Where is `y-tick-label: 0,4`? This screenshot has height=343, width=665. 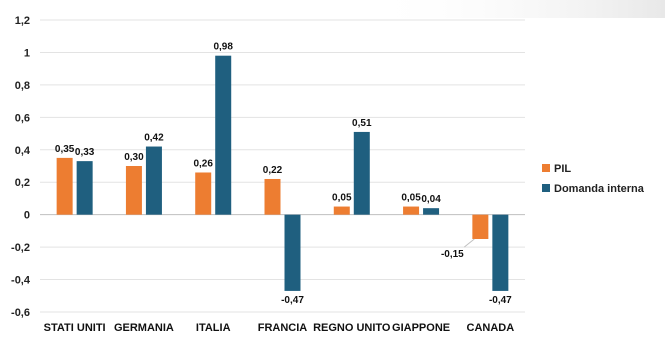
y-tick-label: 0,4 is located at coordinates (23, 151).